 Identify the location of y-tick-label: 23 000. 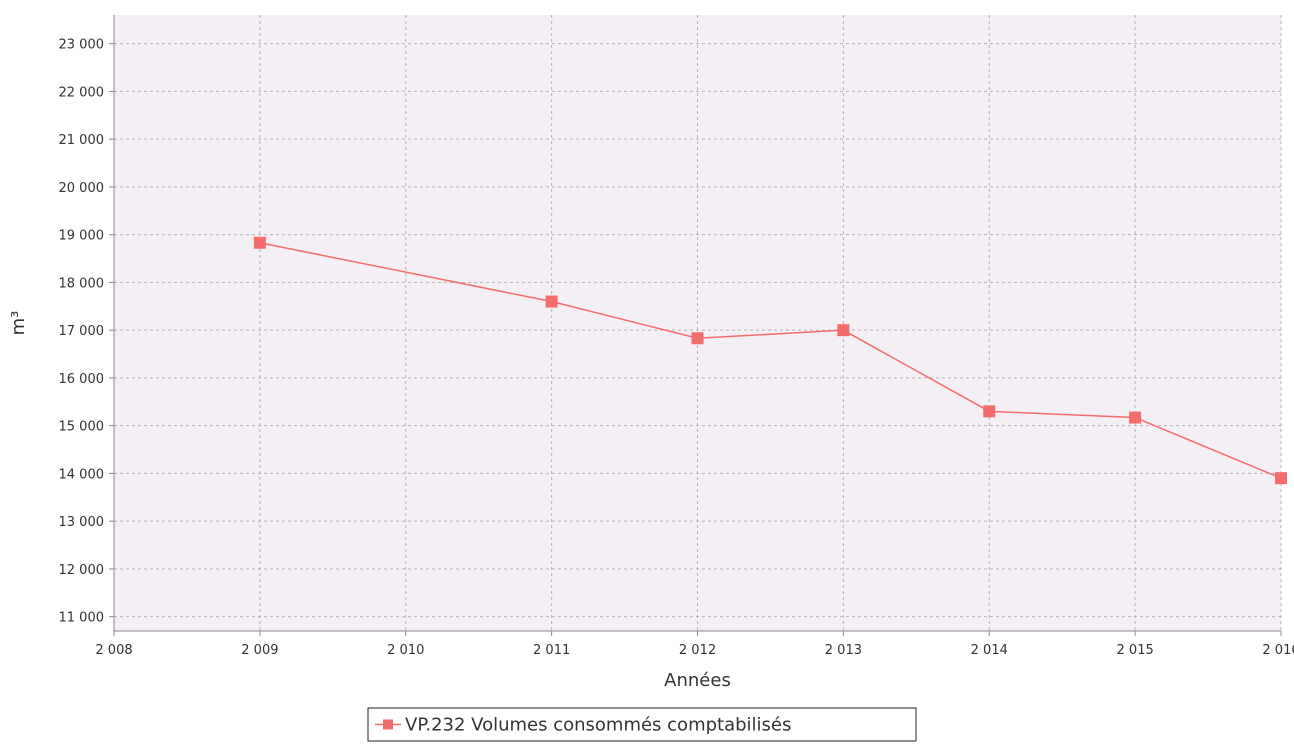
(82, 45).